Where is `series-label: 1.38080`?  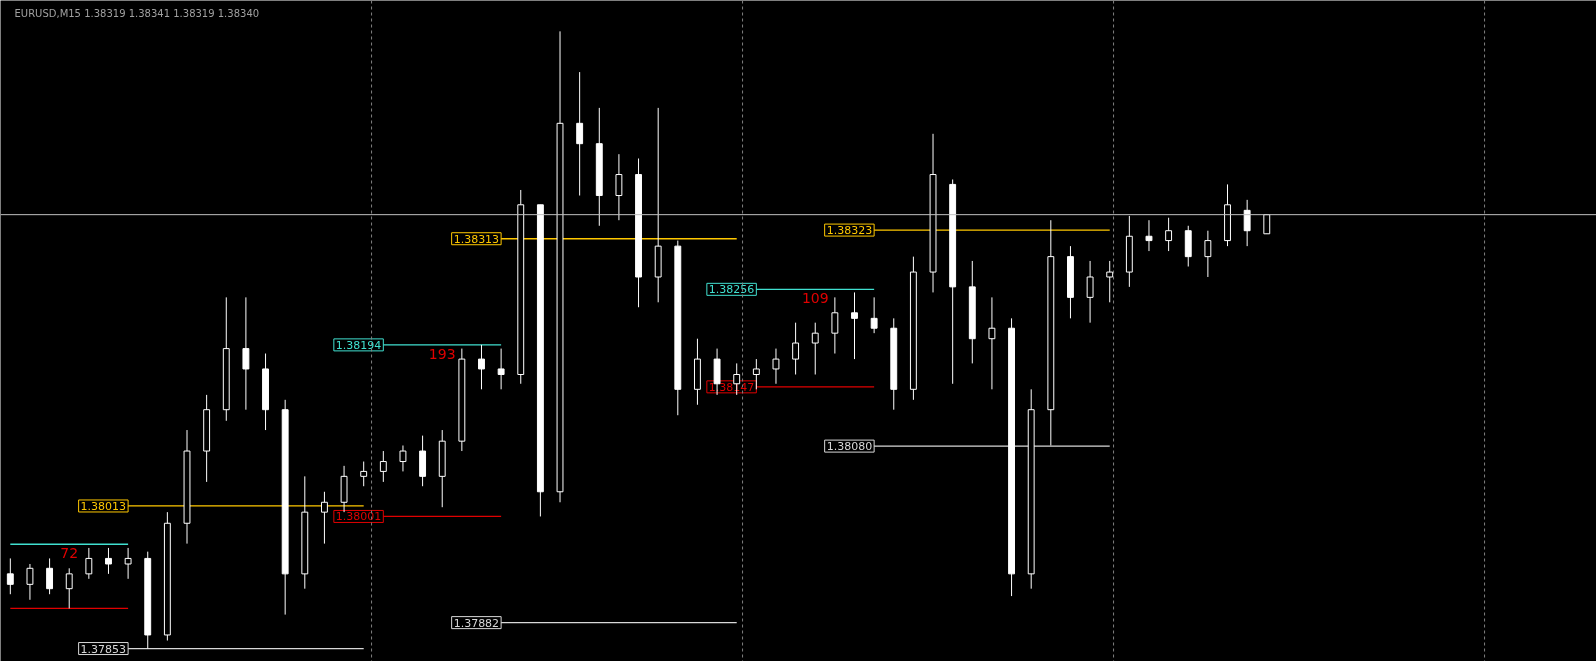
series-label: 1.38080 is located at coordinates (849, 447).